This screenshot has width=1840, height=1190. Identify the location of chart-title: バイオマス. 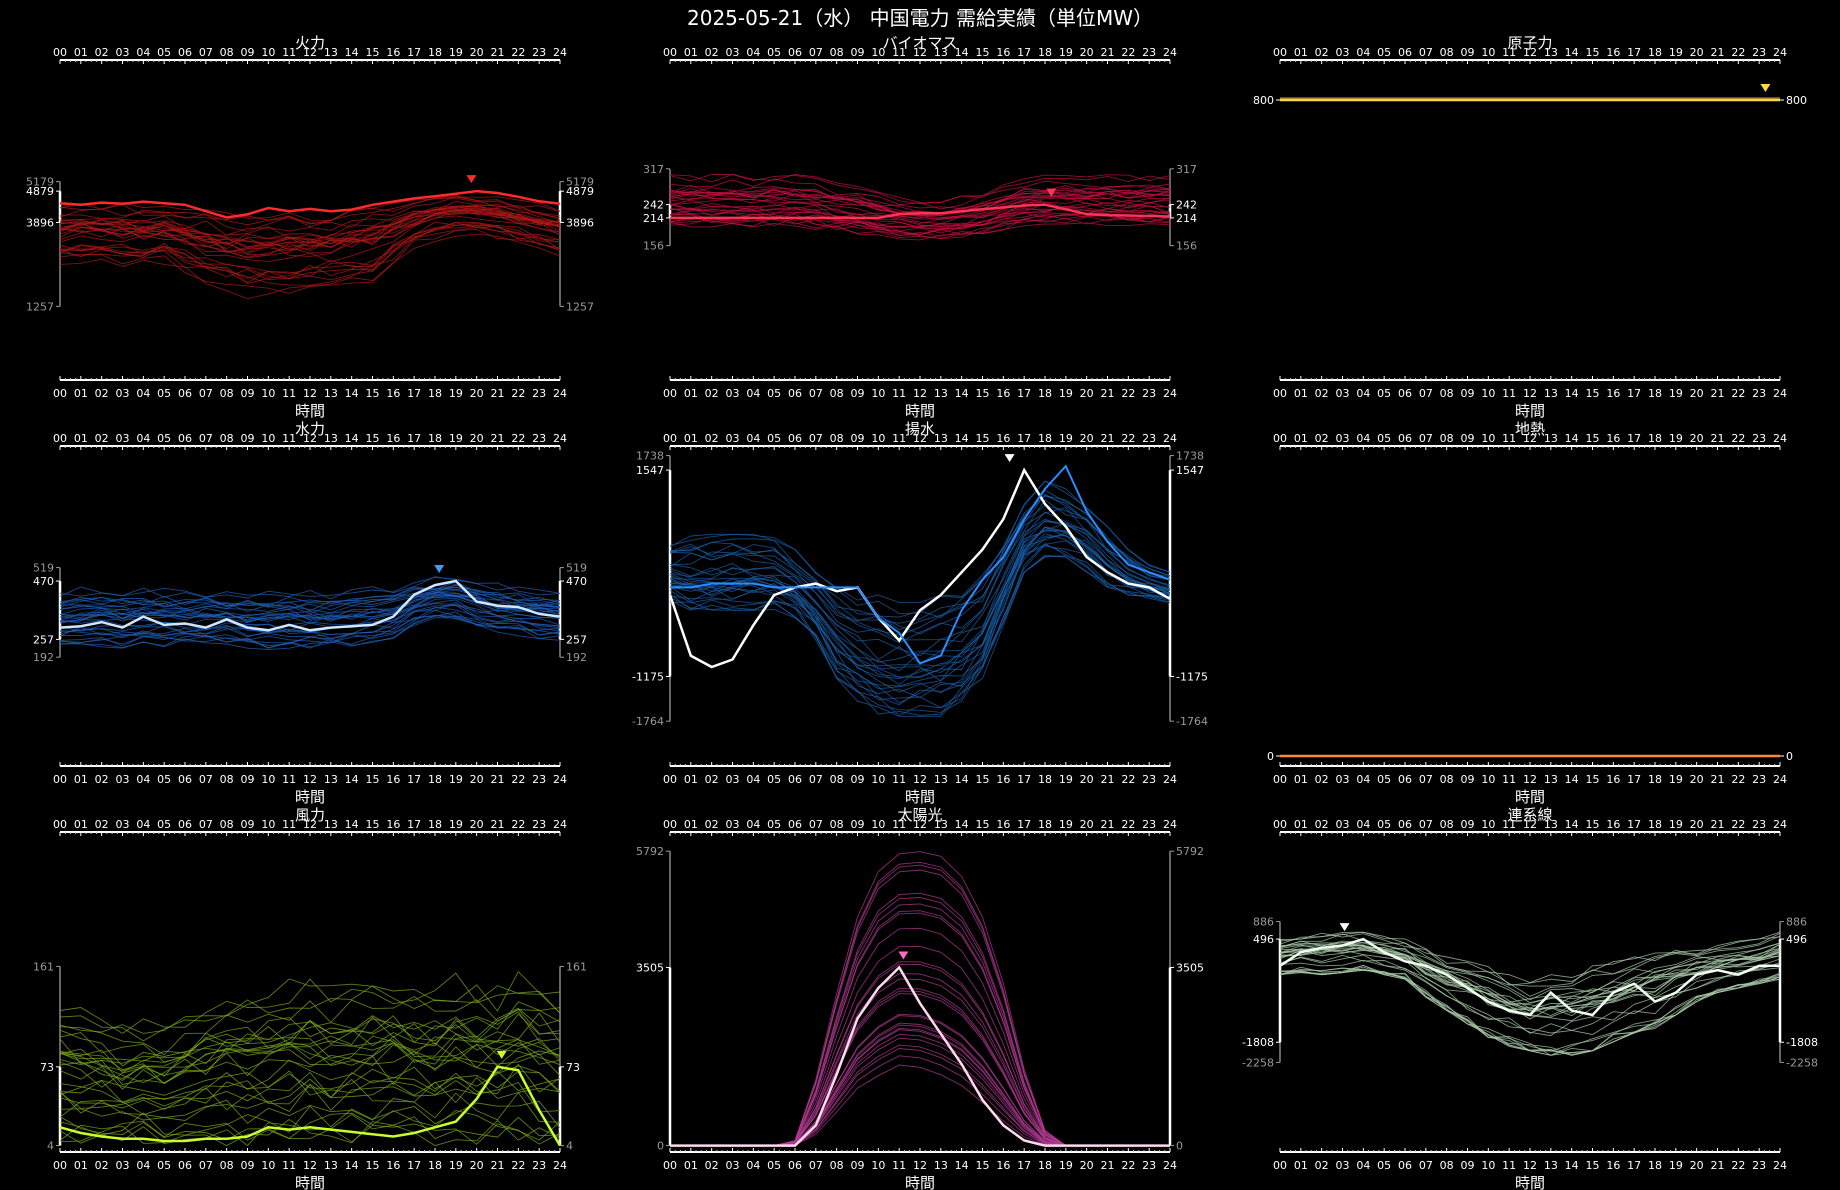
(919, 43).